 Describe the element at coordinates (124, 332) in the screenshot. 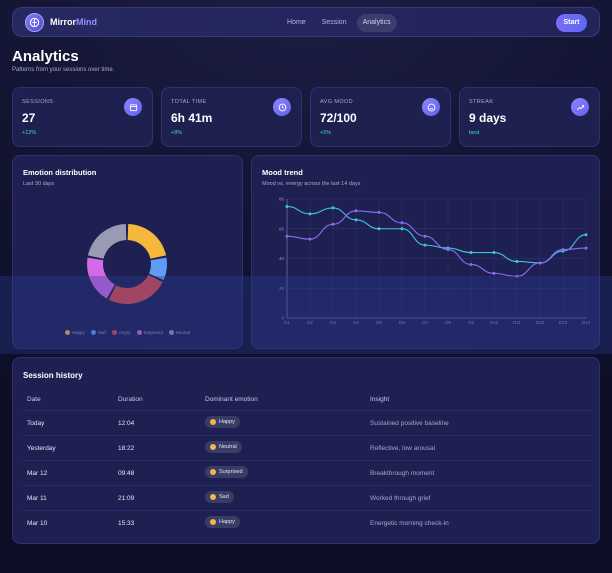

I see `legend-label: Angry` at that location.